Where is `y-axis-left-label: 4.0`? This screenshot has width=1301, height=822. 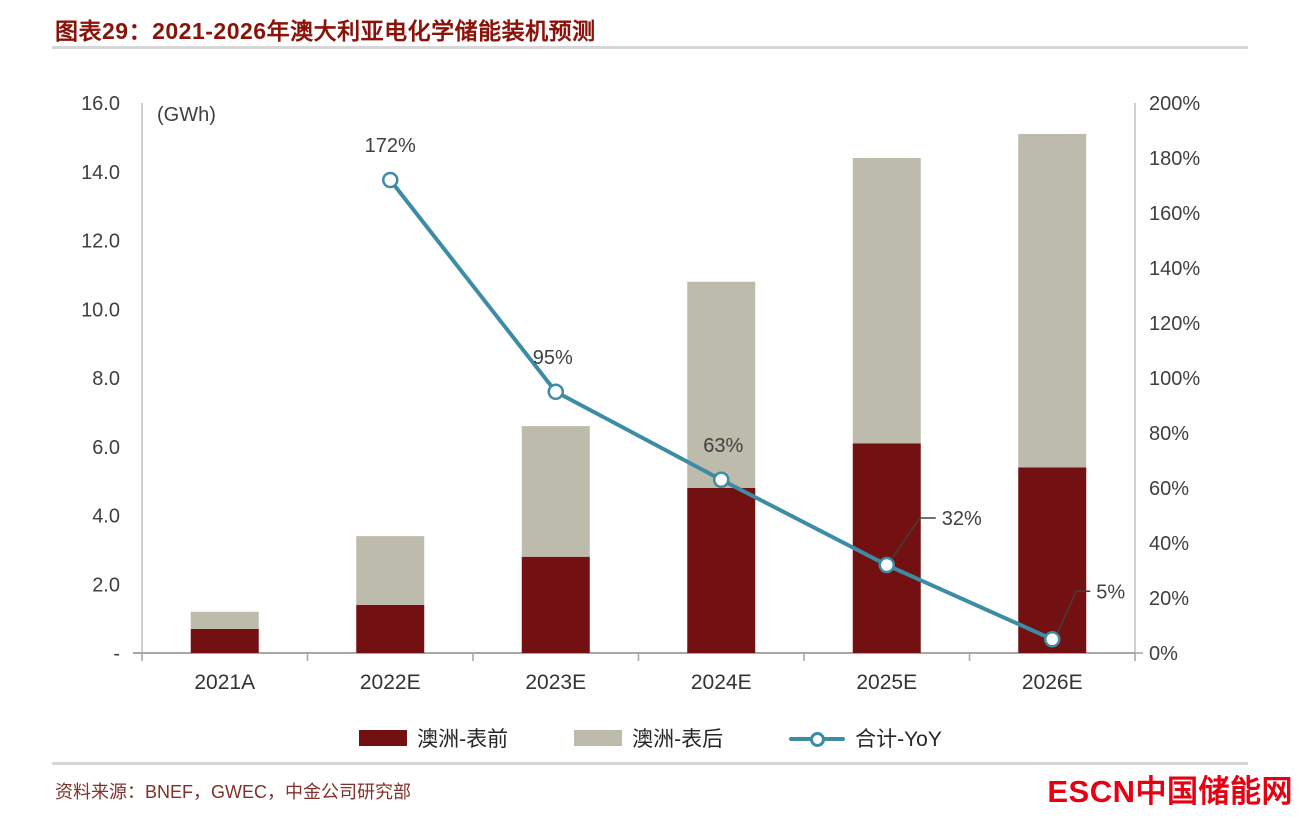
y-axis-left-label: 4.0 is located at coordinates (106, 517).